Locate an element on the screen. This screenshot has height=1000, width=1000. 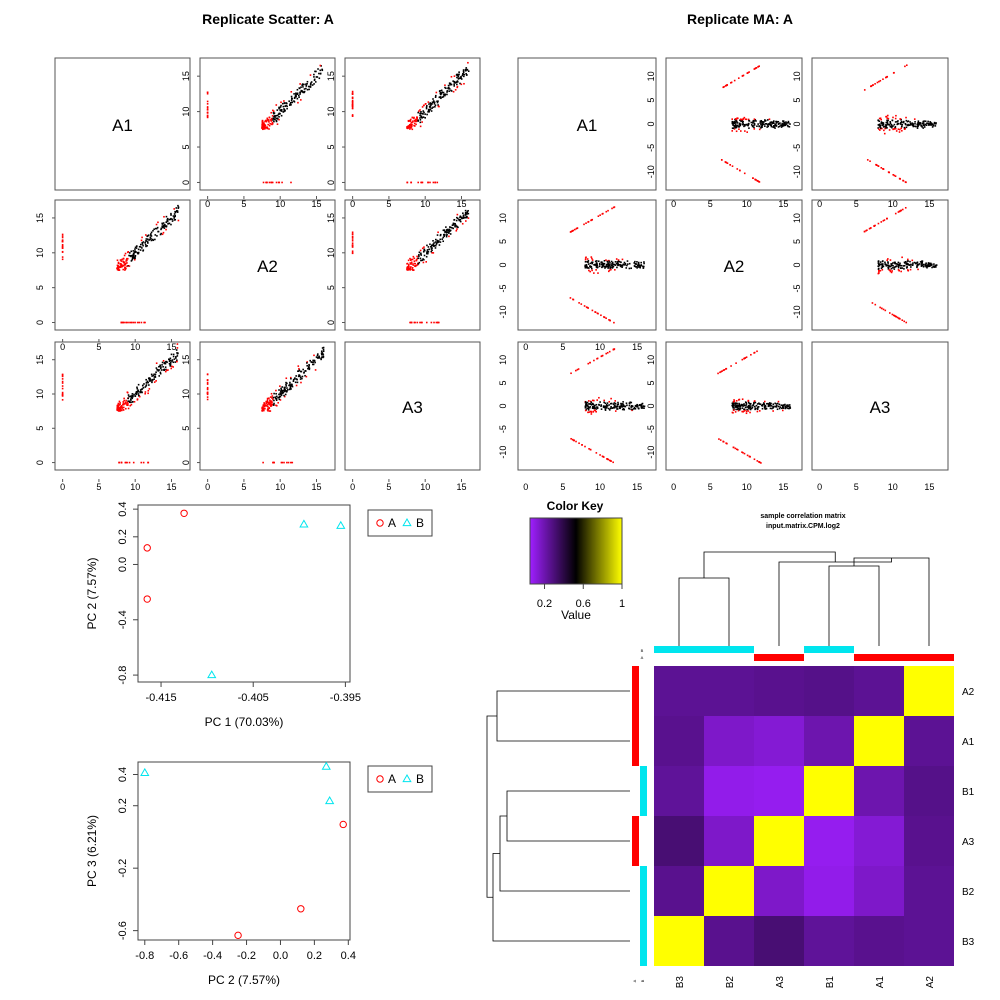
row-label: A2 is located at coordinates (968, 692).